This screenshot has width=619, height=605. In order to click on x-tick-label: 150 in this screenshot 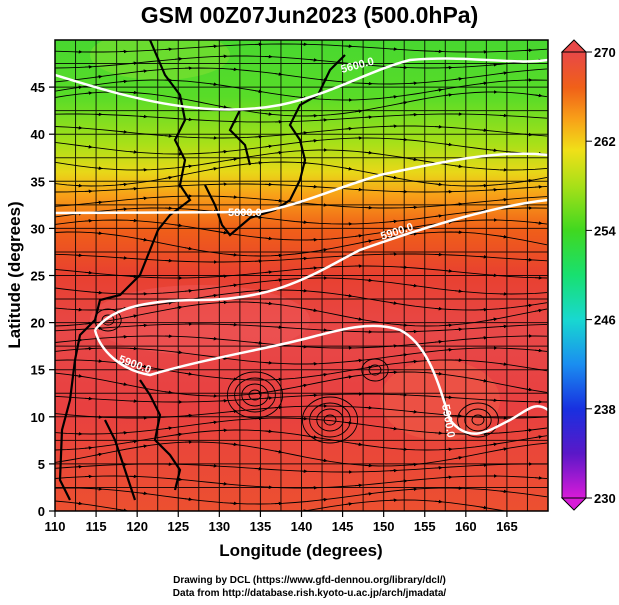, I will do `click(384, 526)`.